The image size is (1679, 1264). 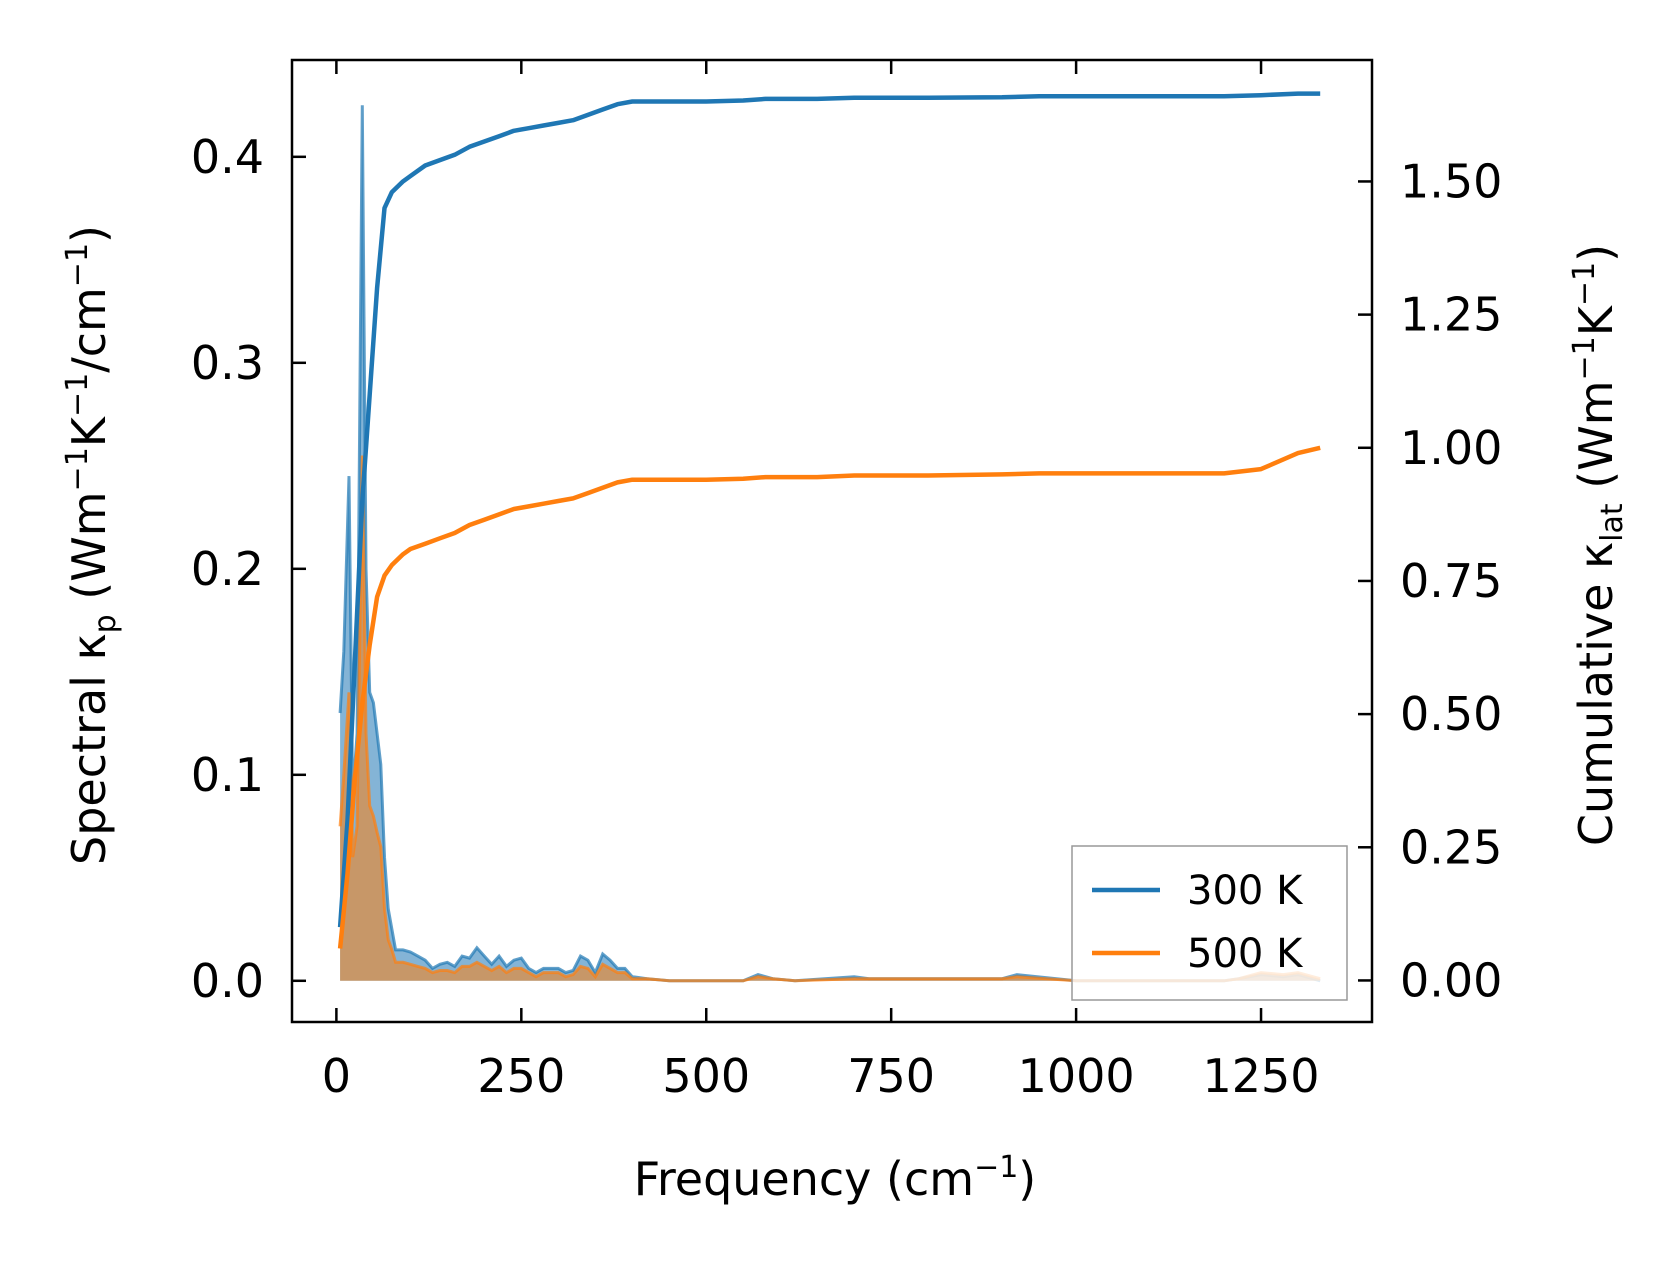 What do you see at coordinates (1451, 448) in the screenshot?
I see `y-right-tick-label: 1.00` at bounding box center [1451, 448].